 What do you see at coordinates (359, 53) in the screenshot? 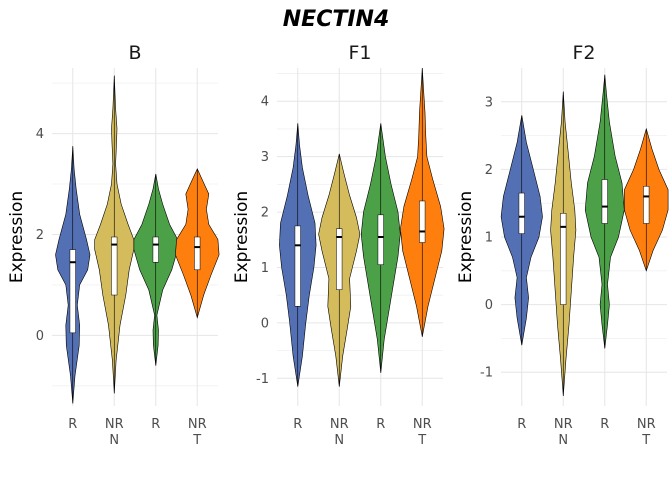
I see `panel-title: F1` at bounding box center [359, 53].